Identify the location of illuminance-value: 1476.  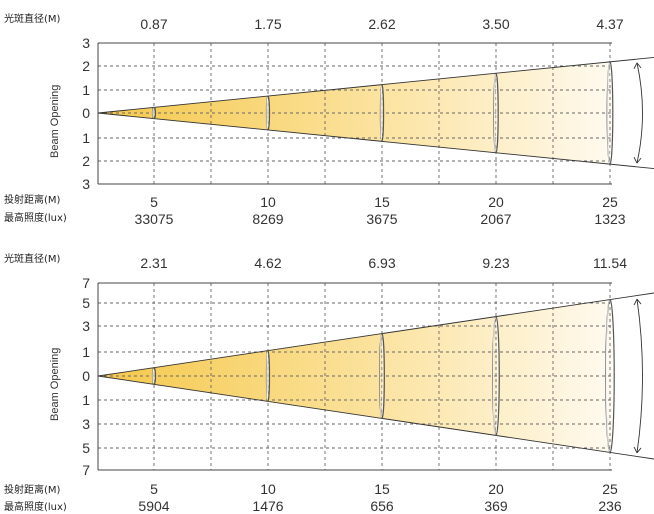
(267, 506).